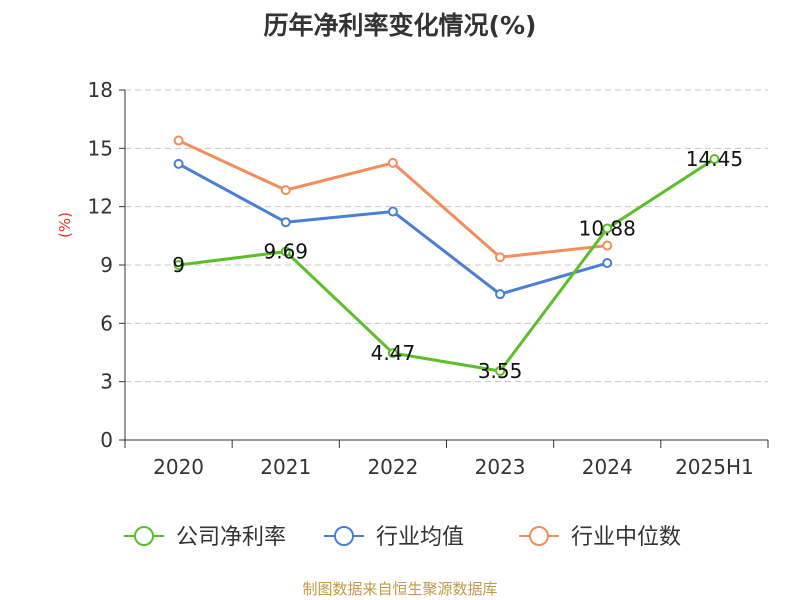  Describe the element at coordinates (392, 467) in the screenshot. I see `x-tick-label: 2022` at that location.